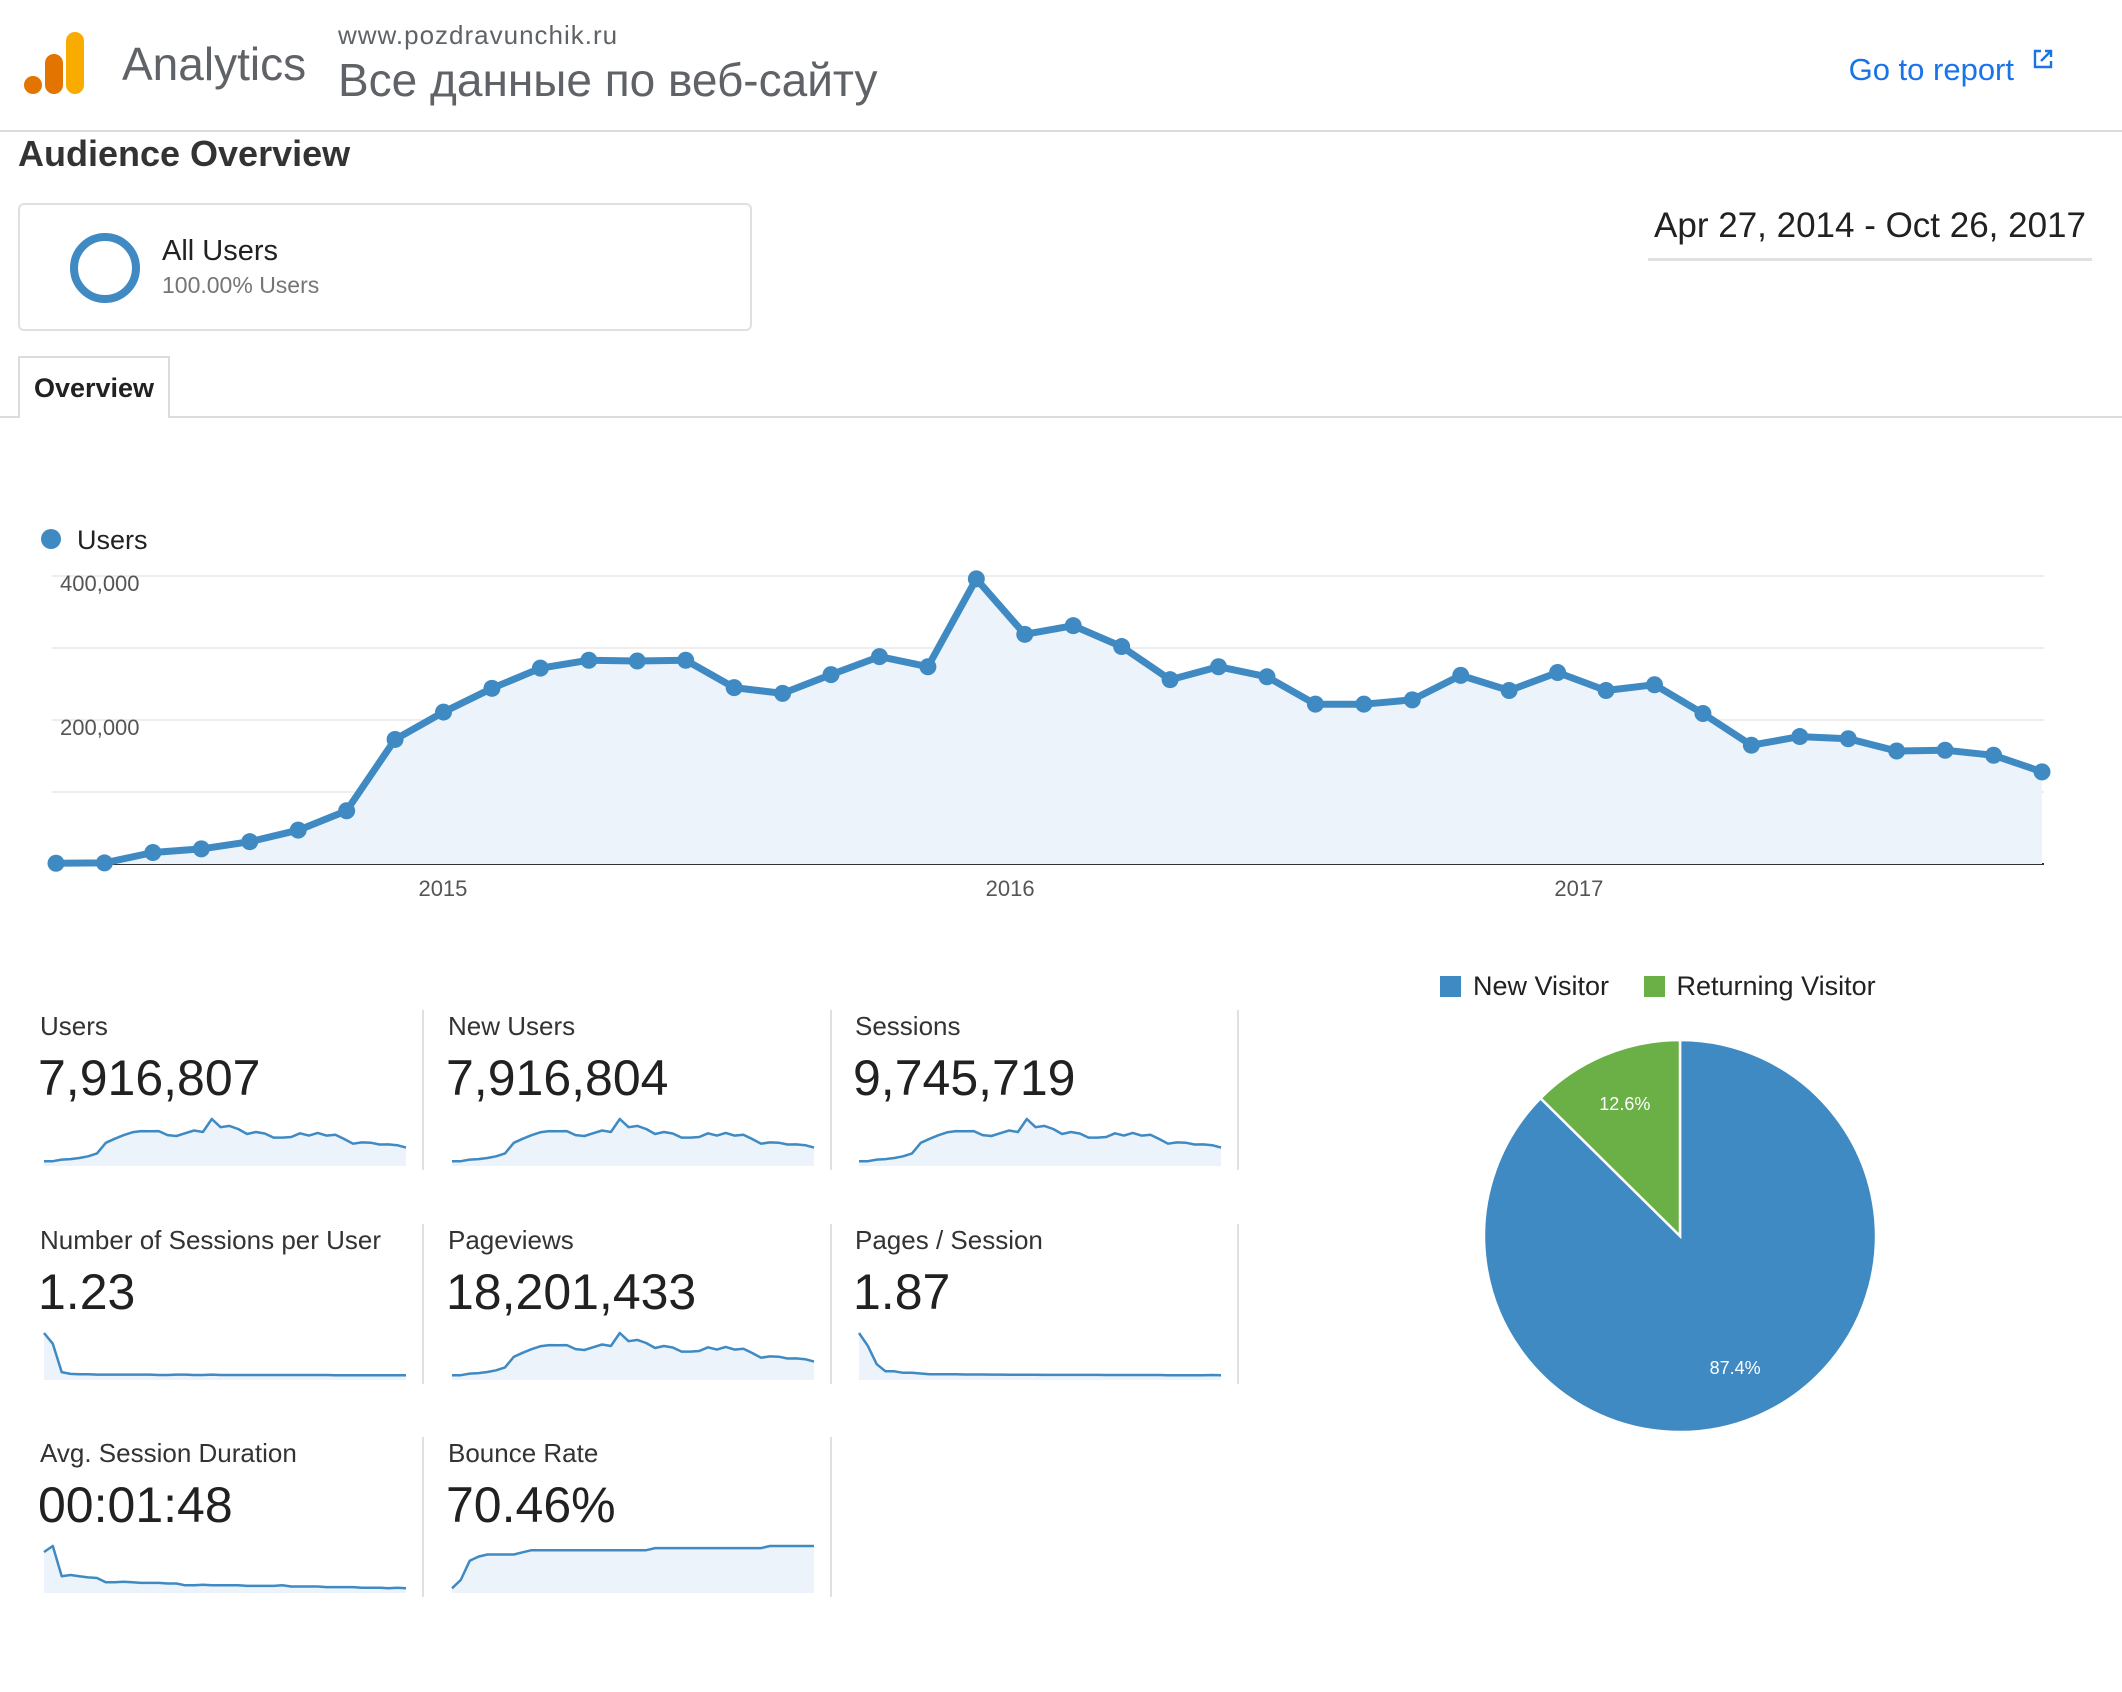 The height and width of the screenshot is (1692, 2122). Describe the element at coordinates (74, 1026) in the screenshot. I see `metric-label: Users` at that location.